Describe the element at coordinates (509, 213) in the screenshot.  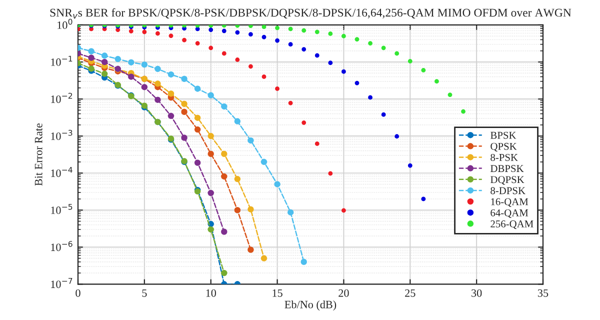
I see `legend-label: 64-QAM` at that location.